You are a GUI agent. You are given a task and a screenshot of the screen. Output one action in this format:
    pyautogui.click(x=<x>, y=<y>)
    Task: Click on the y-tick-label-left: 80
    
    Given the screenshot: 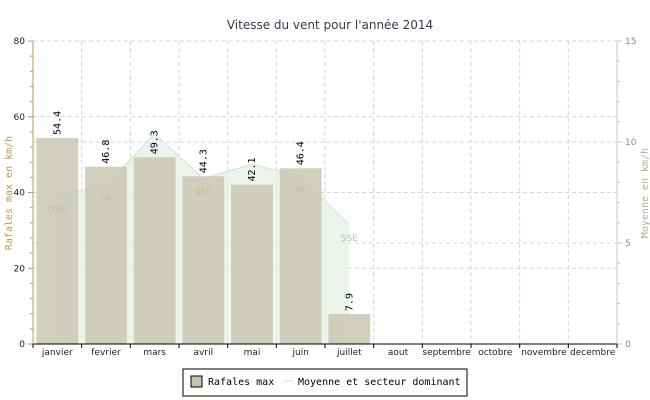 What is the action you would take?
    pyautogui.click(x=20, y=42)
    